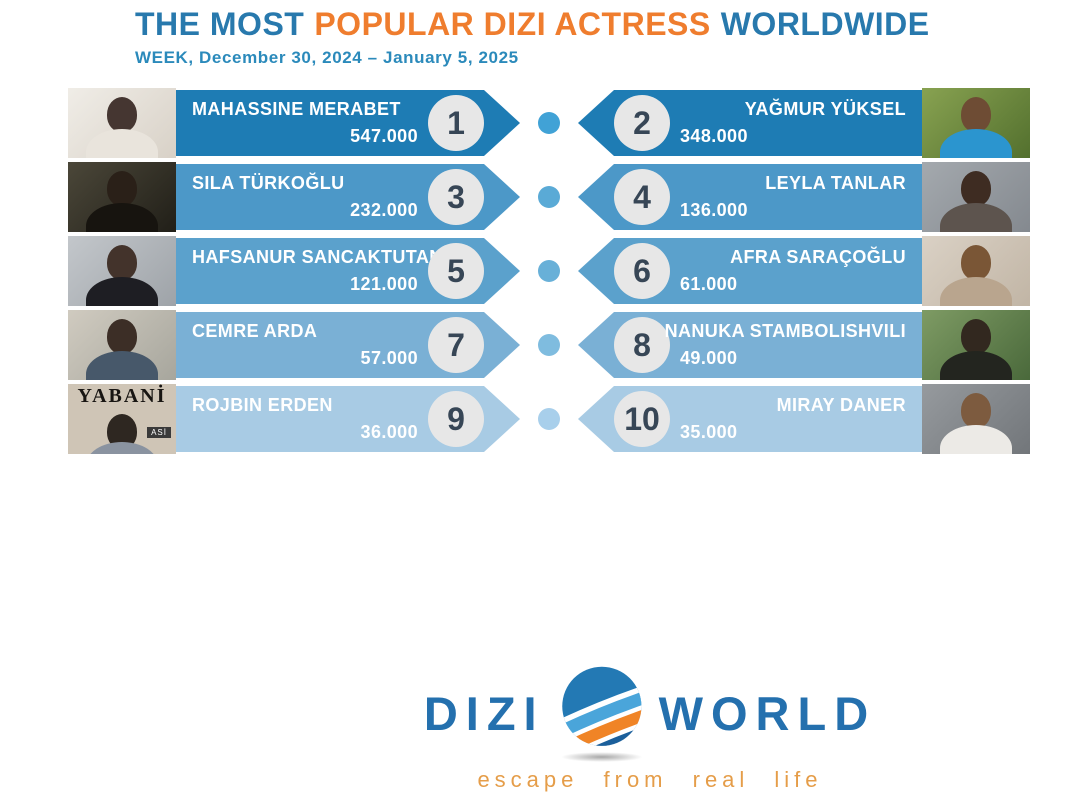  I want to click on page-title: THE MOST POPULAR DIZI ACTRESS WORLDWIDE, so click(532, 24).